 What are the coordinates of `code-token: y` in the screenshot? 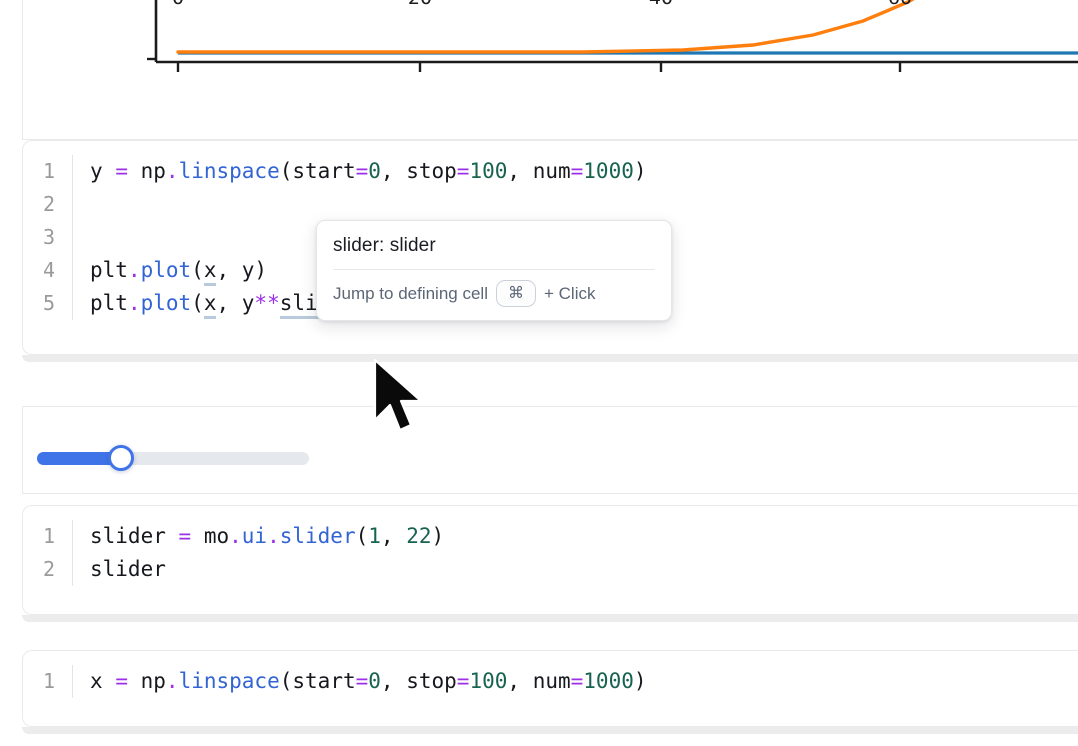 It's located at (96, 171).